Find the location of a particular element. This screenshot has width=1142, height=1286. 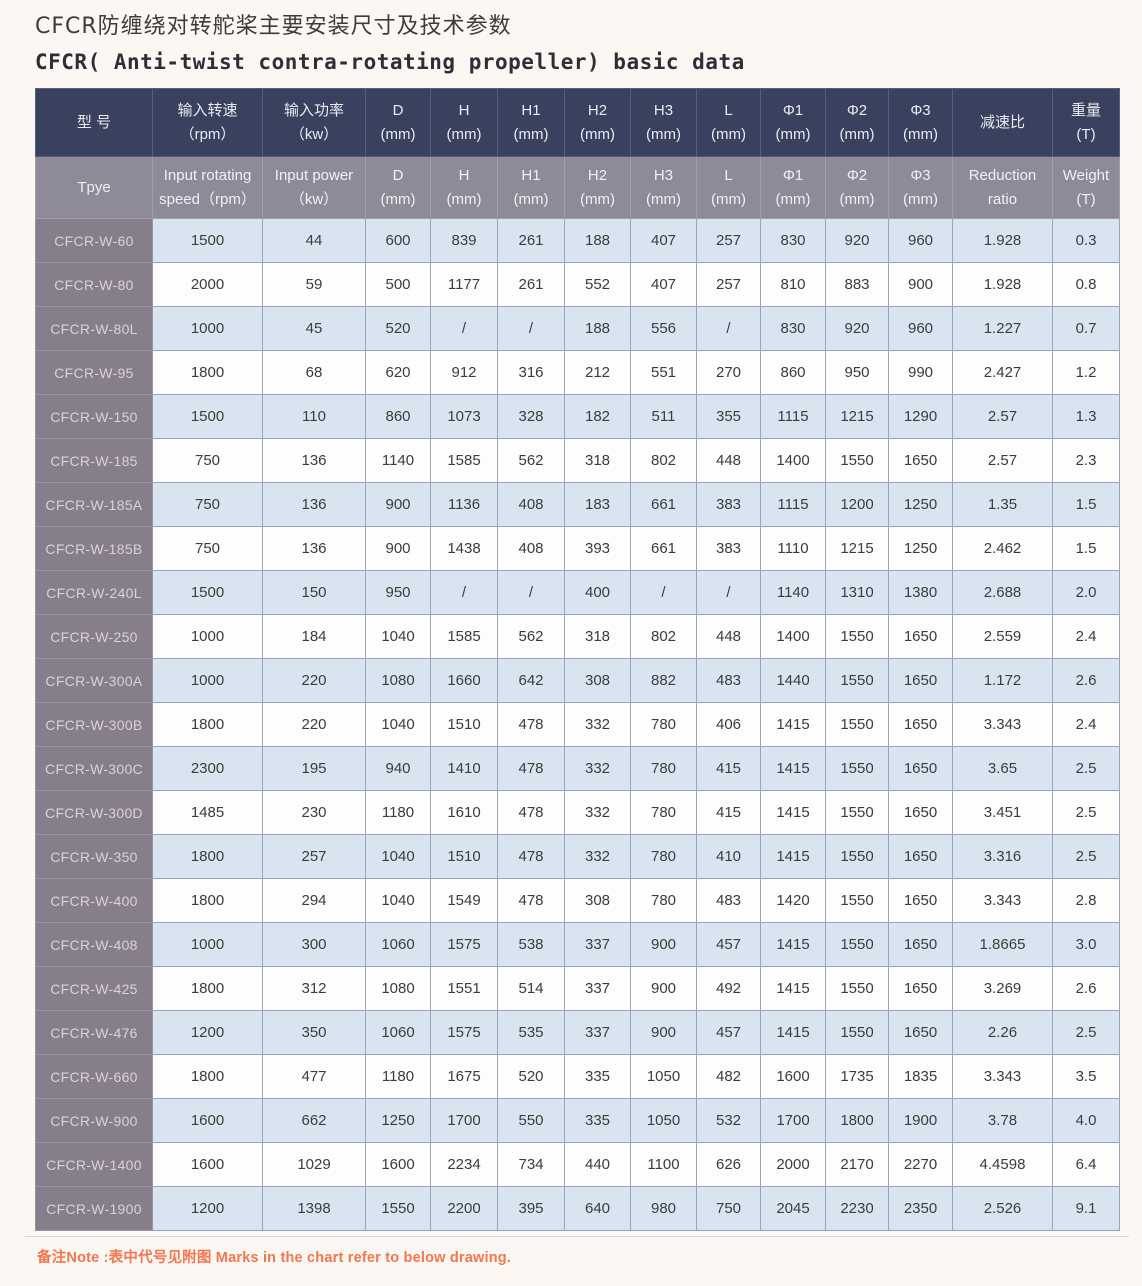

row-type-label: CFCR-W-400 is located at coordinates (94, 900).